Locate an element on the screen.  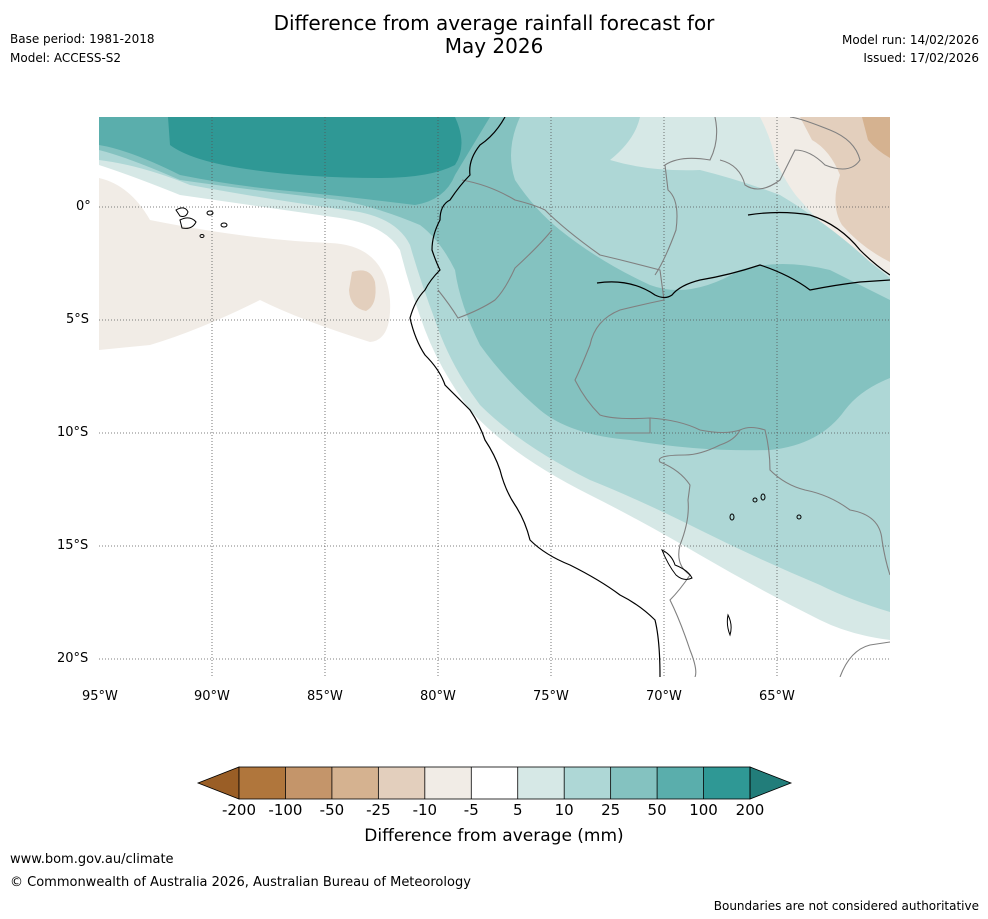
colorbar-tick-label: 25 is located at coordinates (611, 810).